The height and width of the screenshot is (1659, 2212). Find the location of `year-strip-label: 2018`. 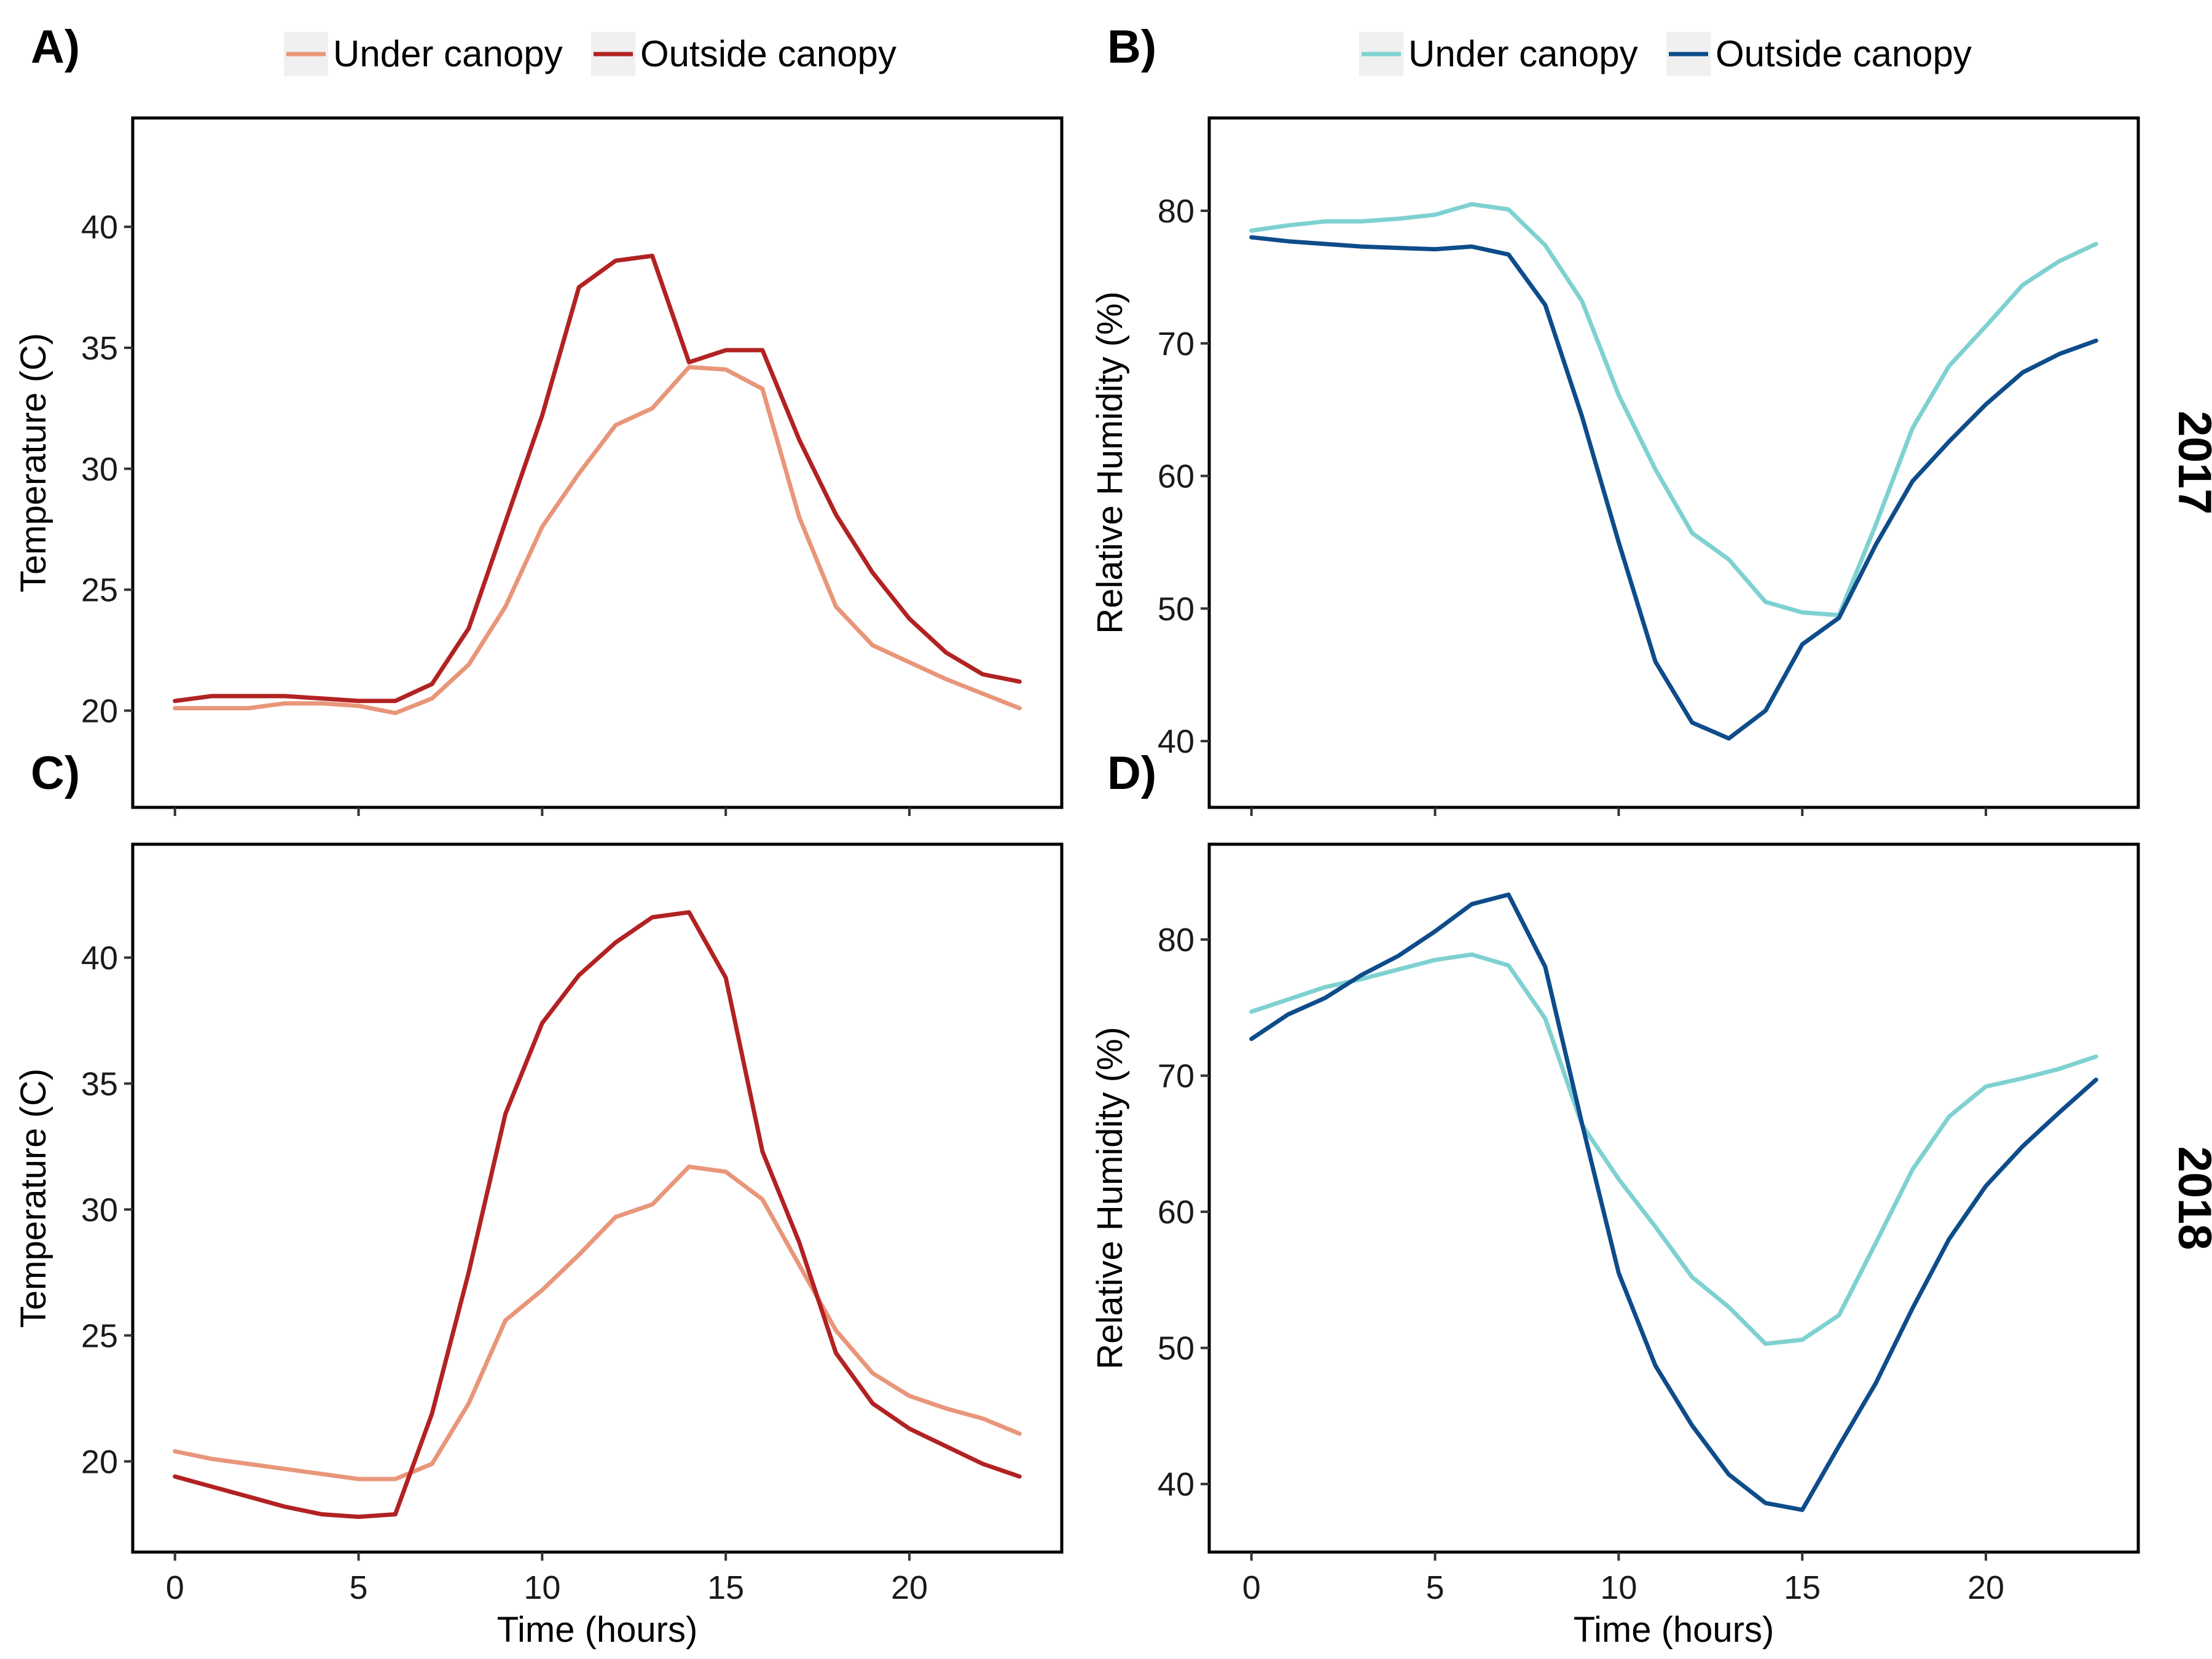

year-strip-label: 2018 is located at coordinates (2190, 1198).